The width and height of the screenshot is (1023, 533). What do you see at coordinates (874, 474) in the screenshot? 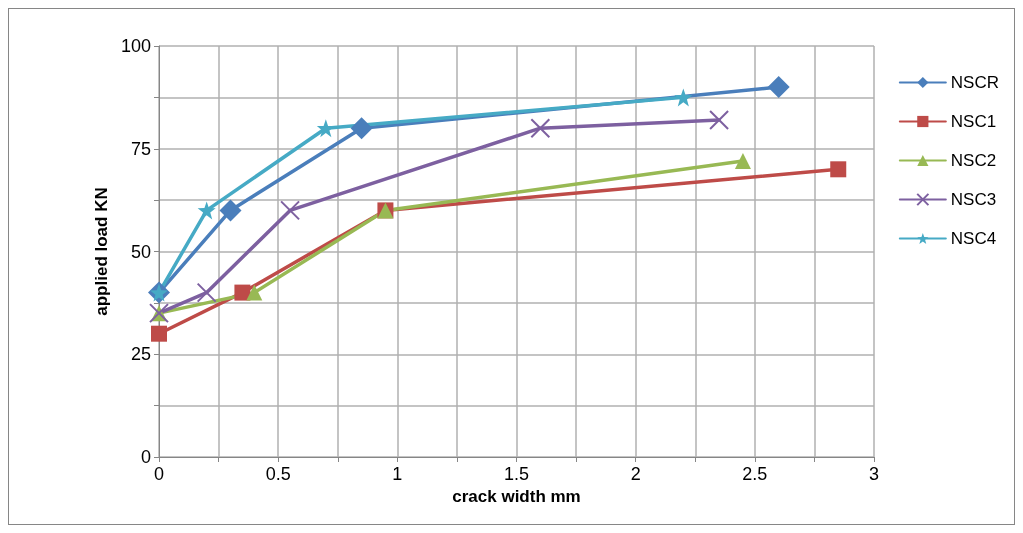
I see `x-tick-label: 3` at bounding box center [874, 474].